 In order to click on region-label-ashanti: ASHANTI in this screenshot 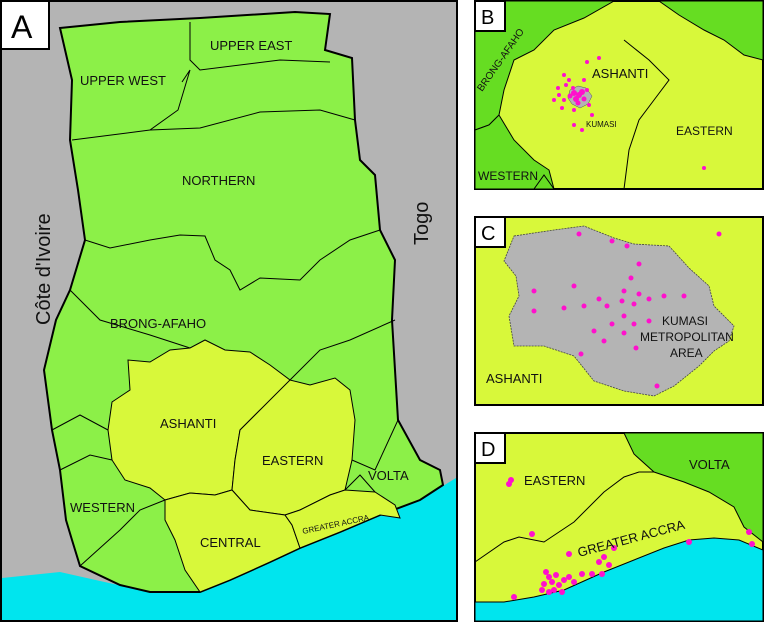, I will do `click(188, 423)`.